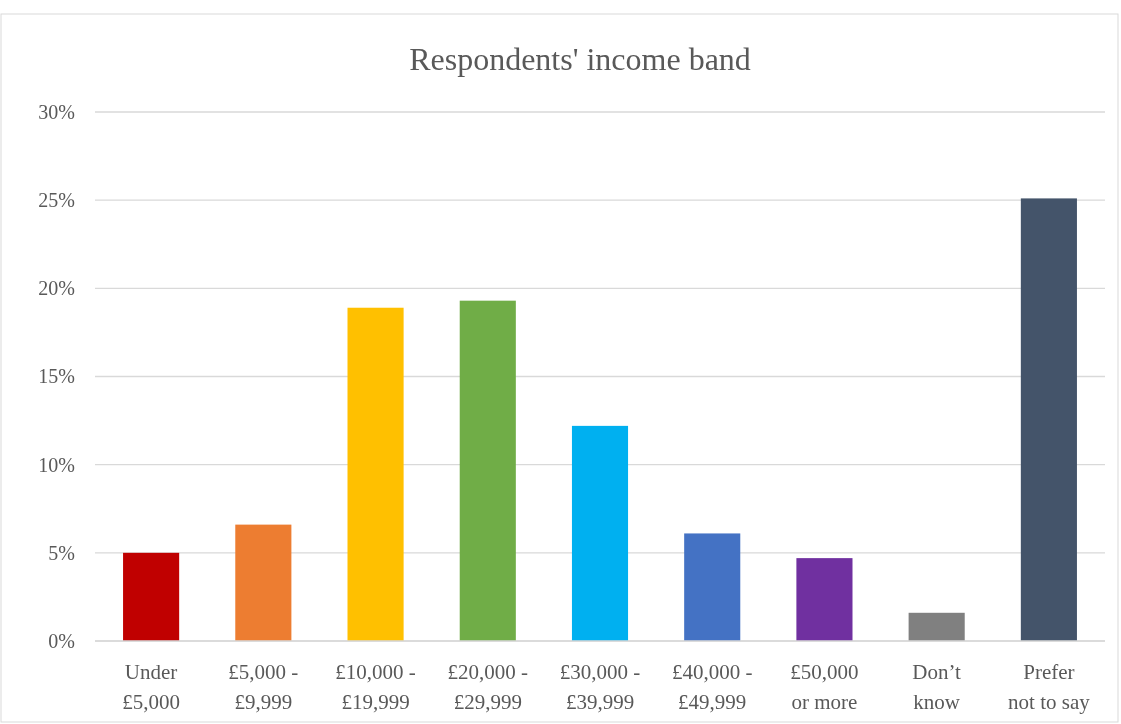 This screenshot has height=724, width=1121. What do you see at coordinates (375, 687) in the screenshot?
I see `x-tick-label: £10,000 - £19,999` at bounding box center [375, 687].